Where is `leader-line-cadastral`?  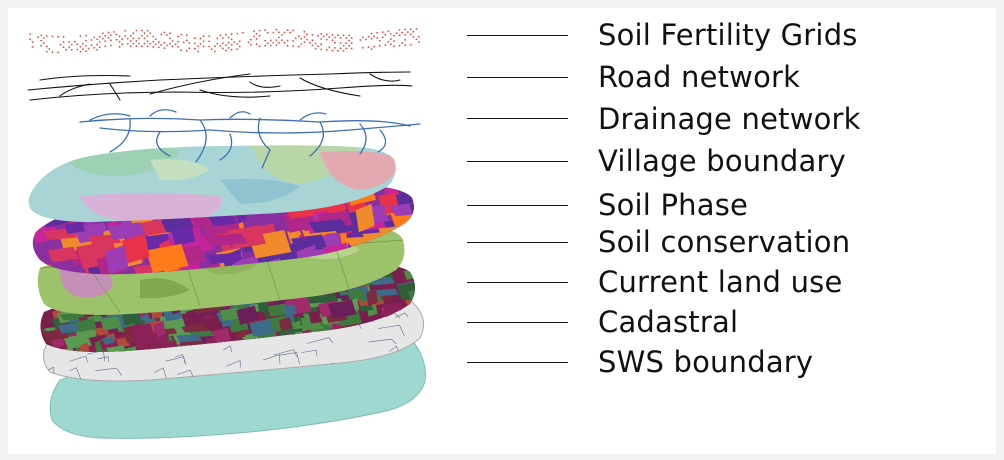
leader-line-cadastral is located at coordinates (517, 322).